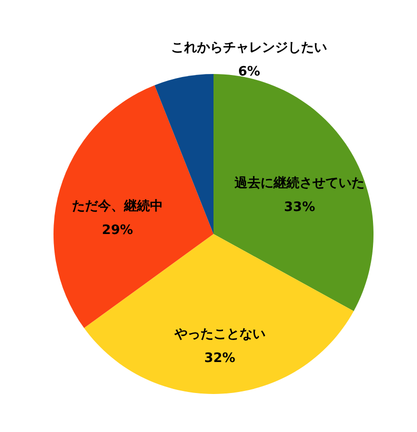  What do you see at coordinates (220, 358) in the screenshot?
I see `data-label: 32%` at bounding box center [220, 358].